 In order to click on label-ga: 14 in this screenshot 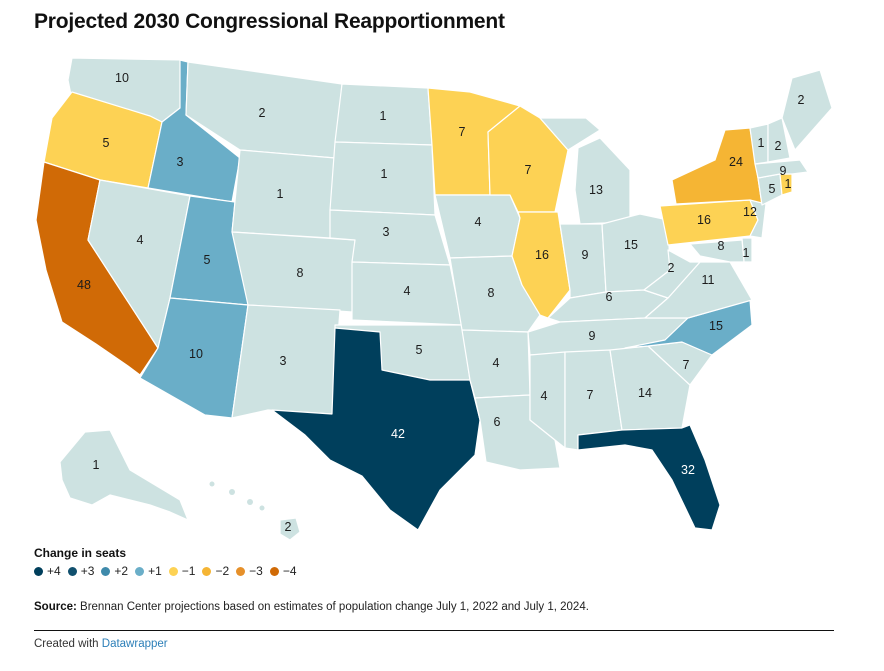, I will do `click(645, 393)`.